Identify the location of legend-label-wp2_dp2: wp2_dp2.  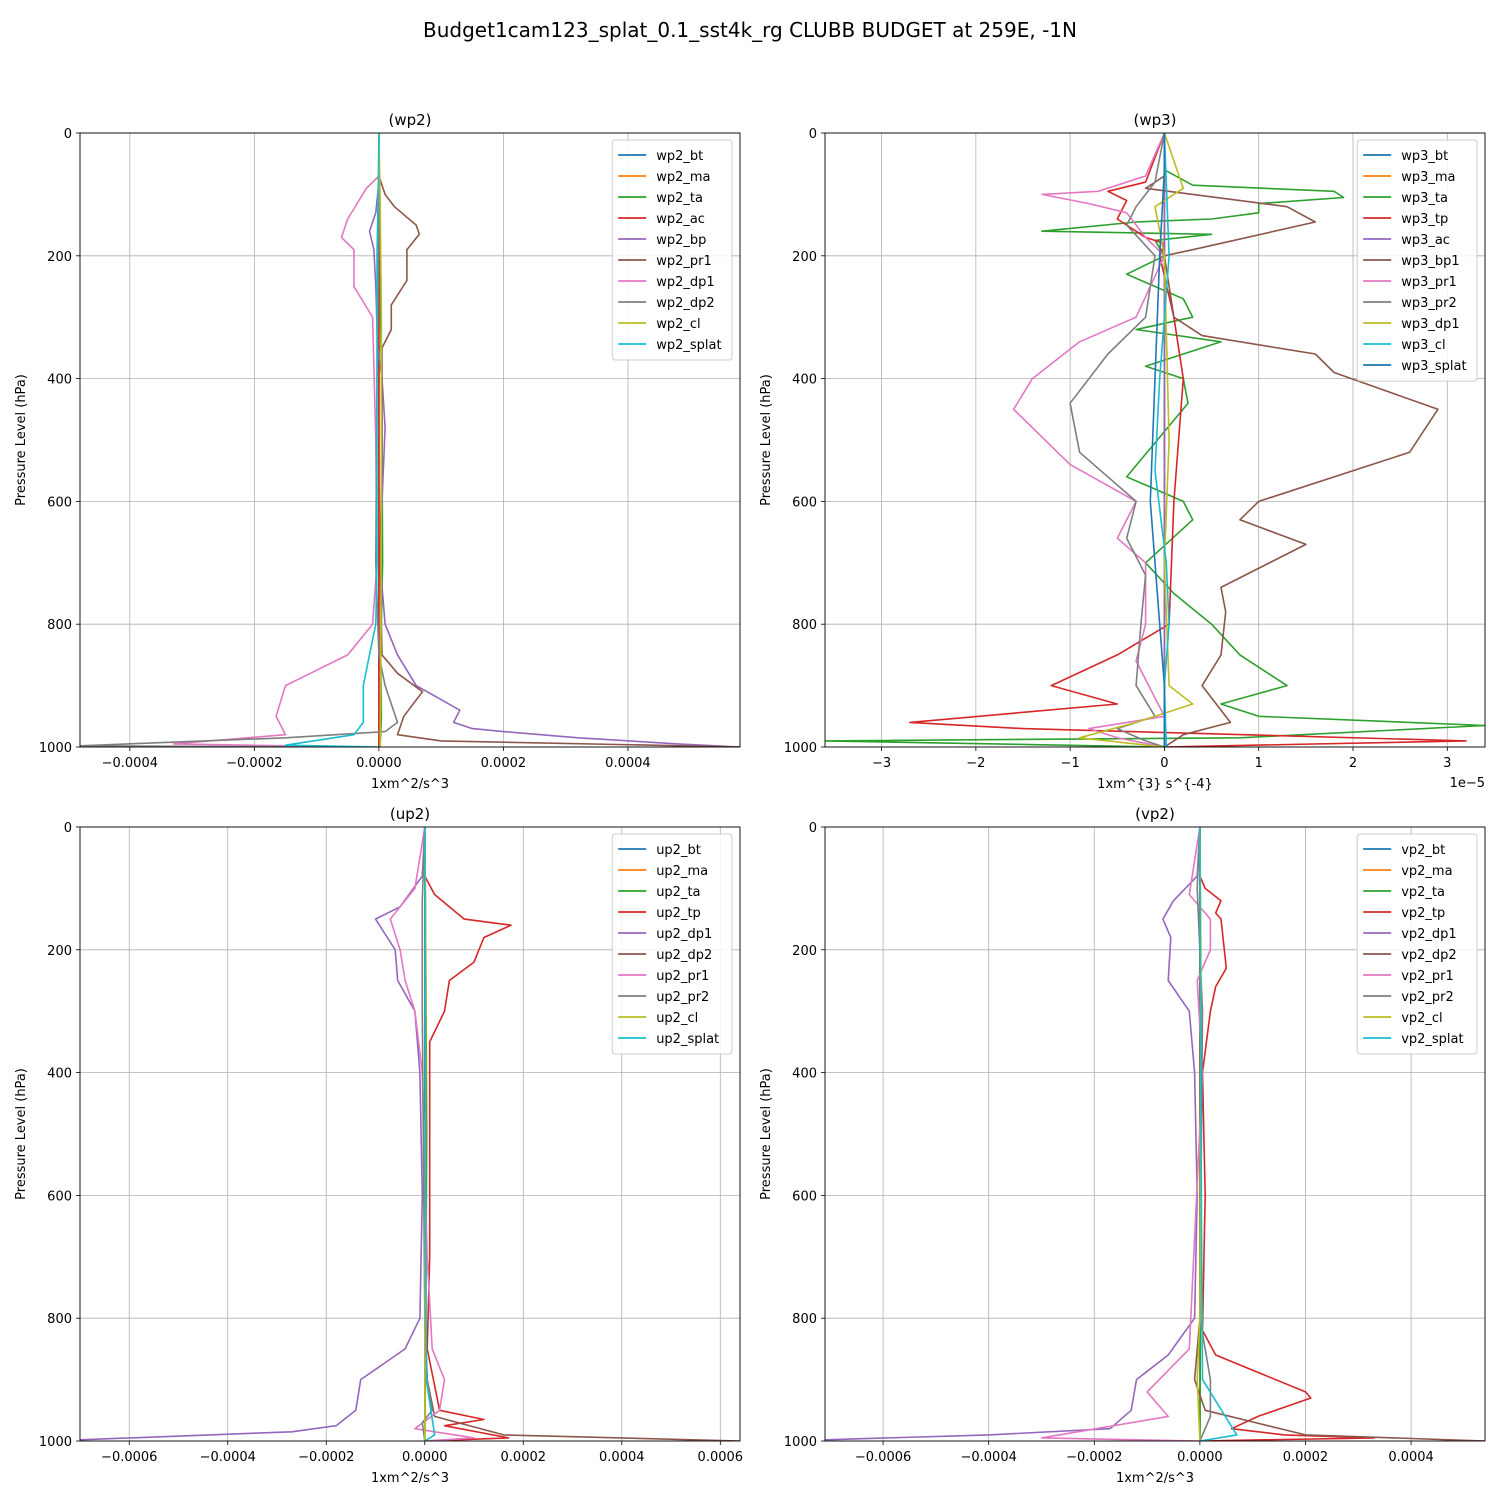
(685, 303).